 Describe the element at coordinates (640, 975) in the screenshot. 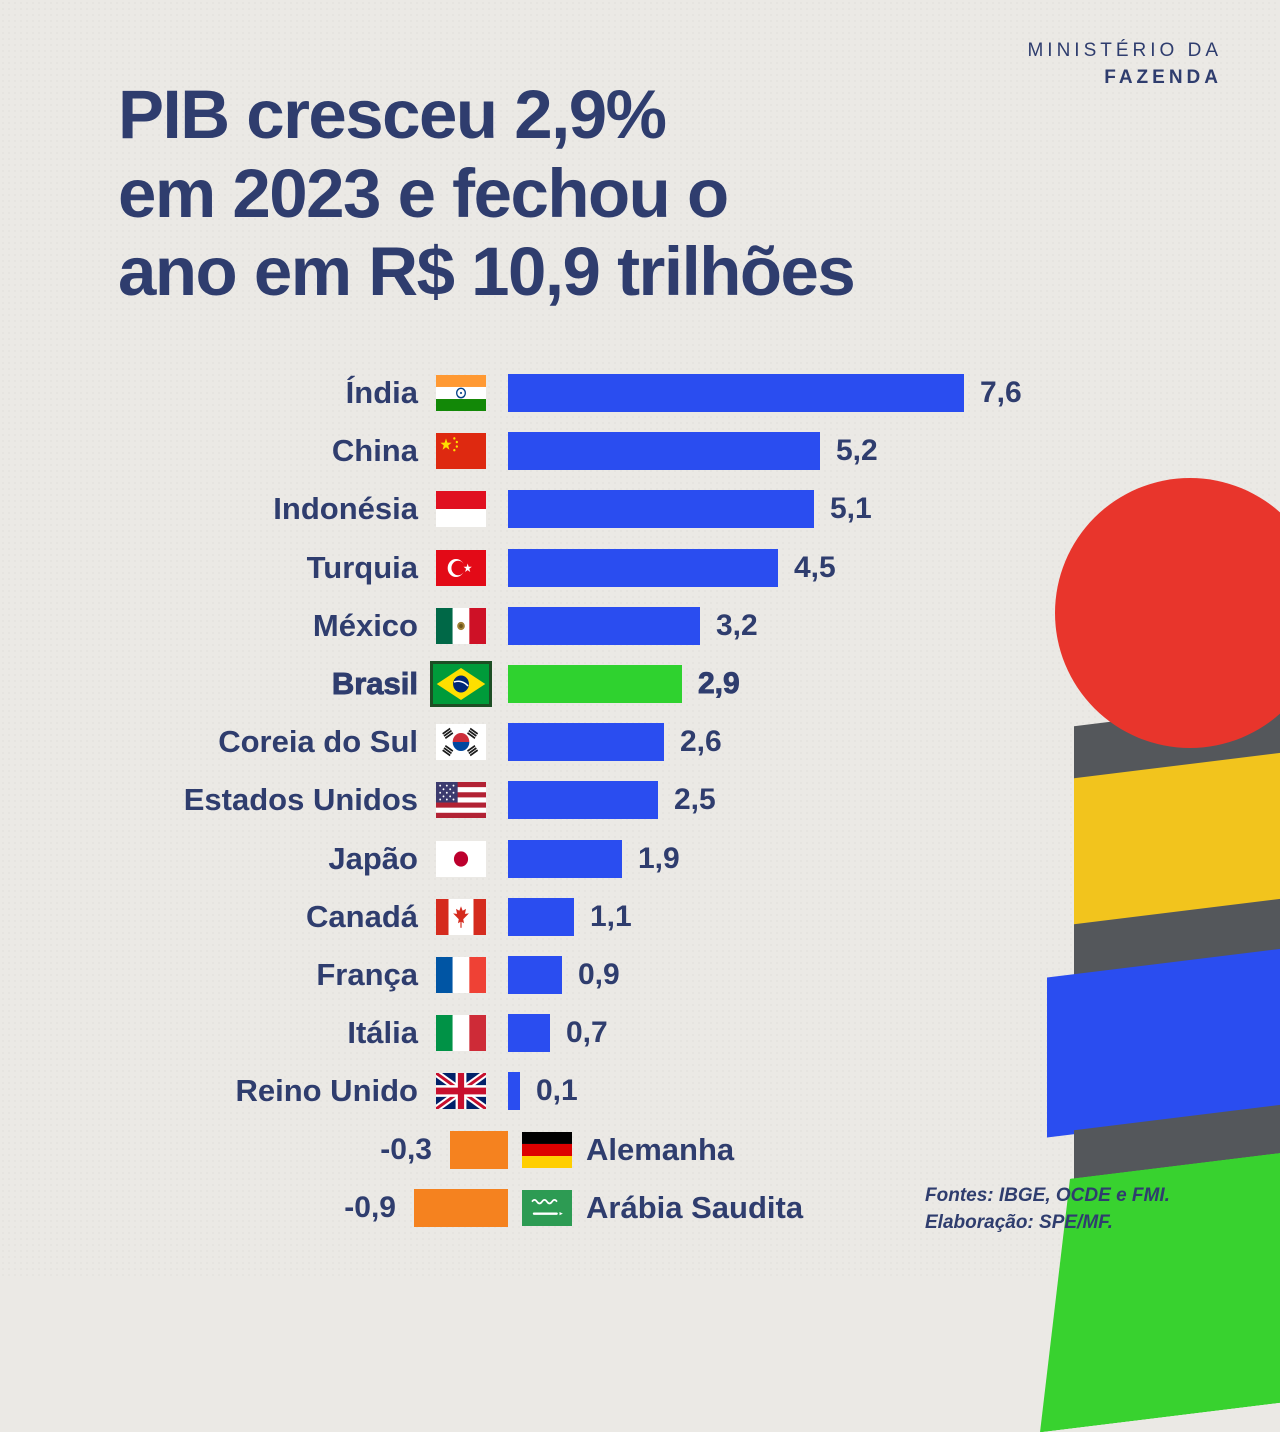

I see `chart-row: França 0,9` at that location.